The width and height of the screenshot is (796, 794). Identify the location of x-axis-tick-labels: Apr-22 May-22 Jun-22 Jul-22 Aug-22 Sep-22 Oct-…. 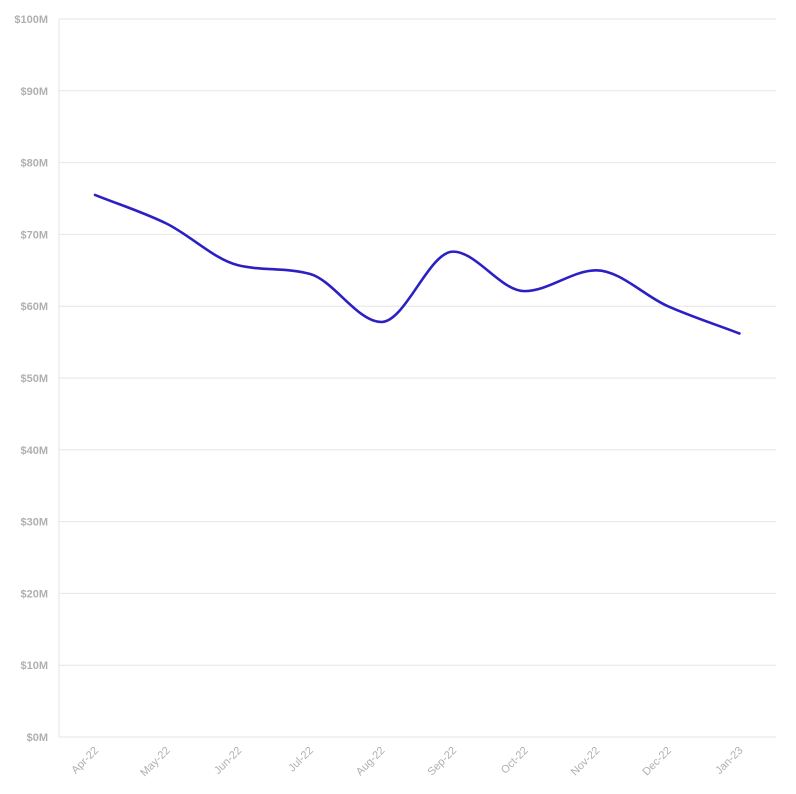
(407, 762).